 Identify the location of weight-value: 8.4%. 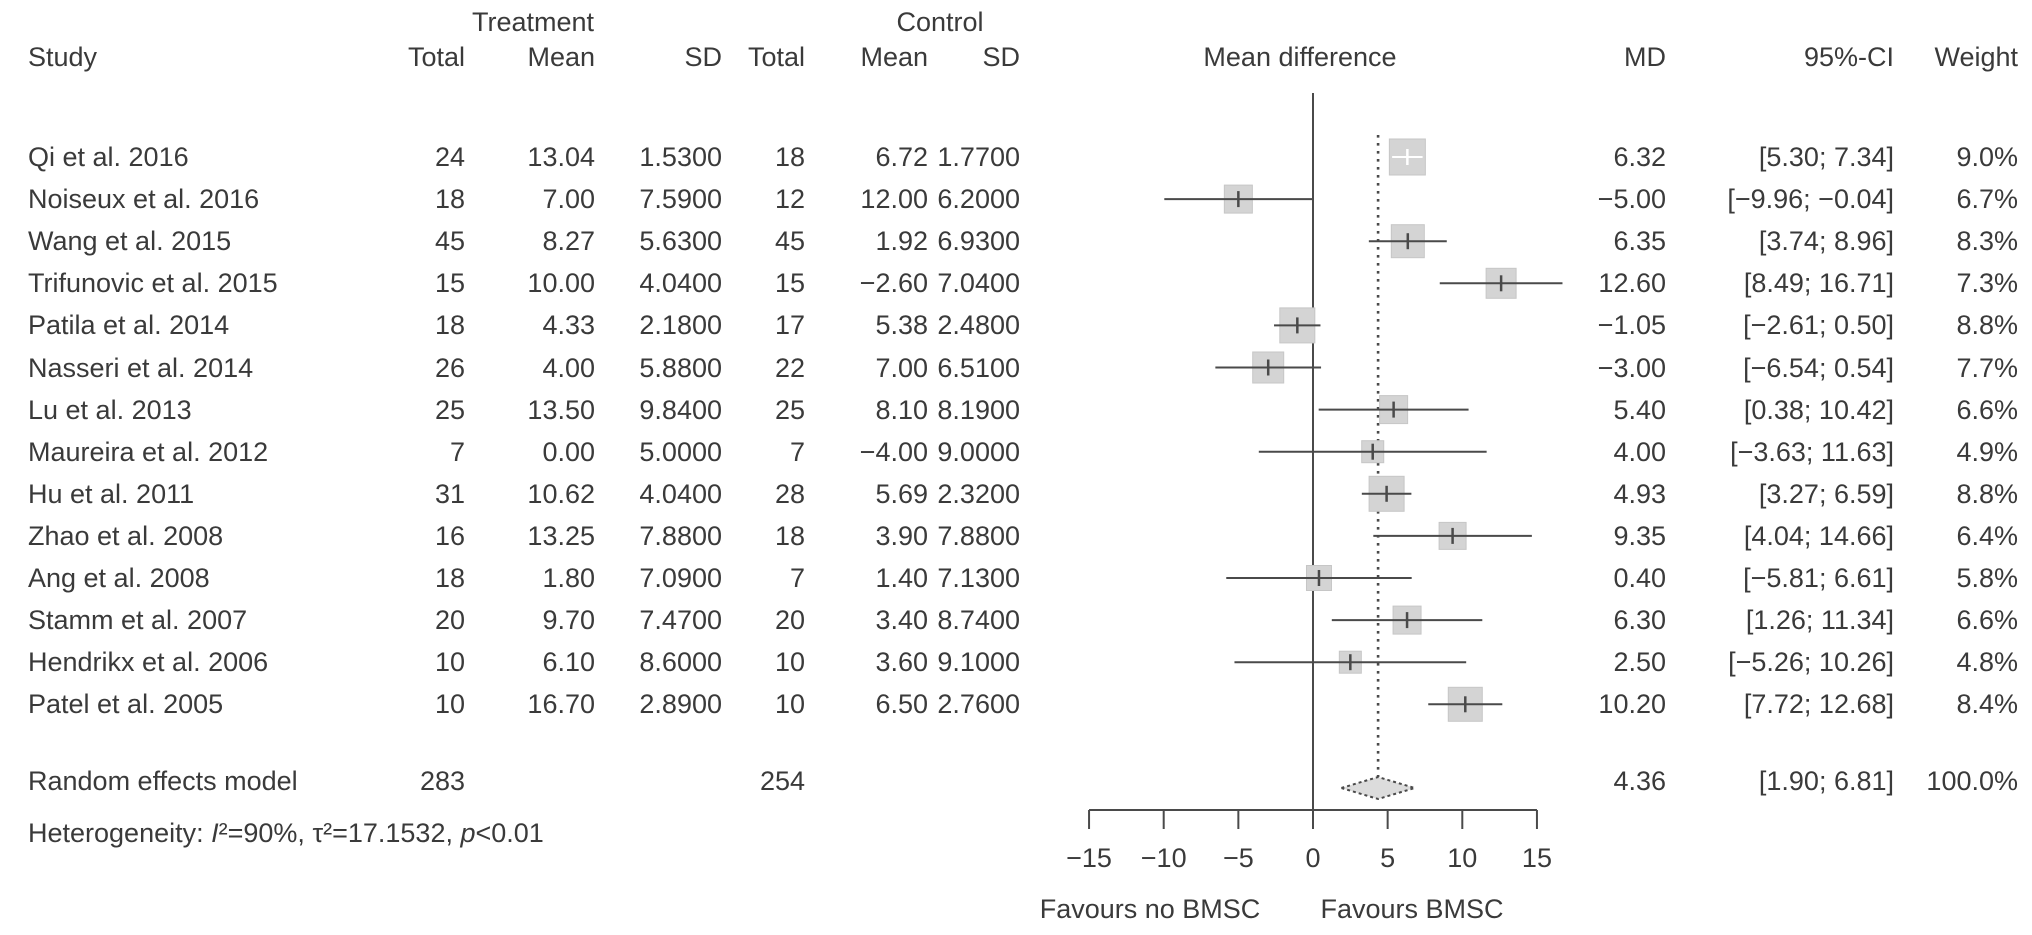
(1987, 704).